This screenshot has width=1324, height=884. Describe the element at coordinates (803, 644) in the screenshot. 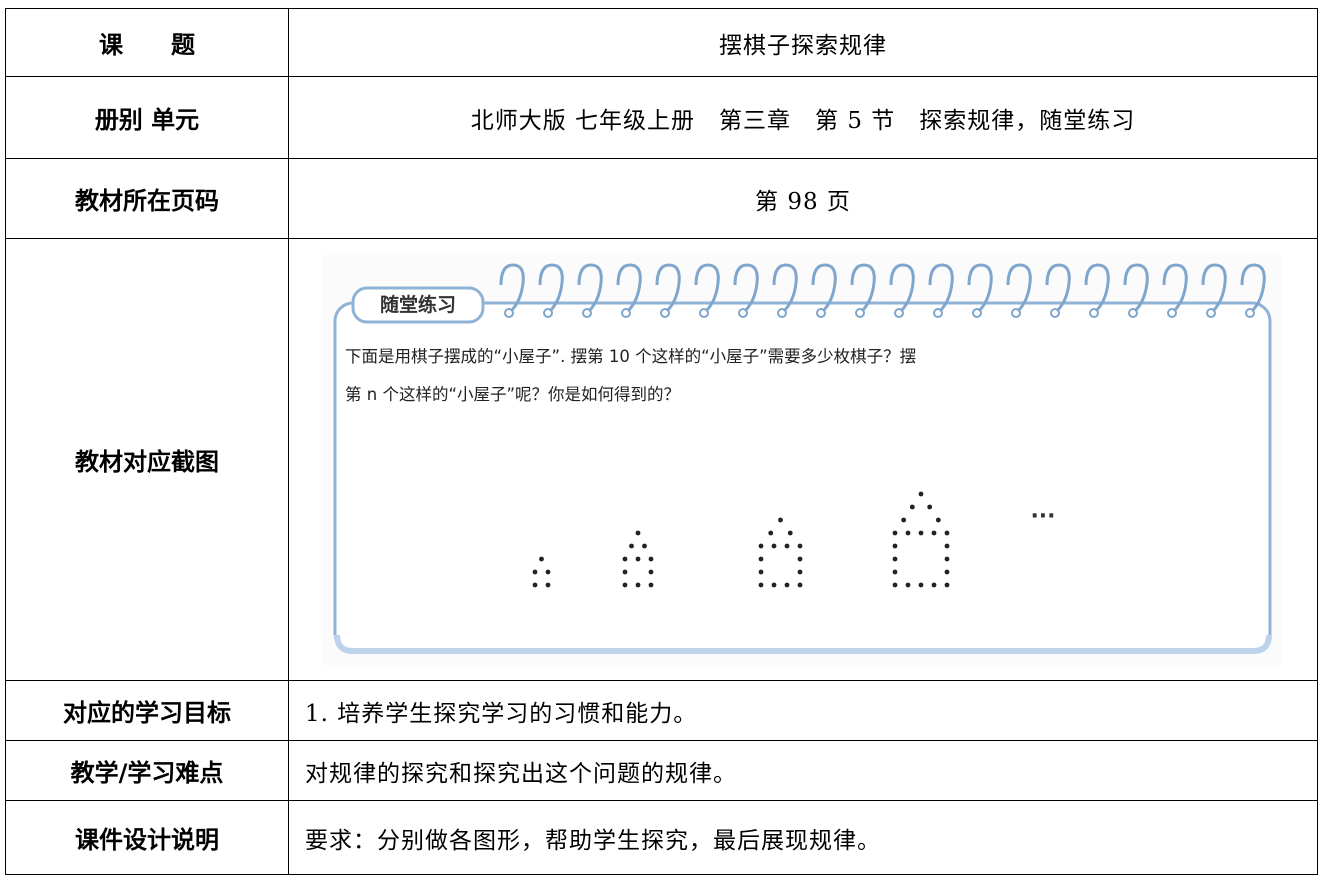

I see `frame-shadow` at that location.